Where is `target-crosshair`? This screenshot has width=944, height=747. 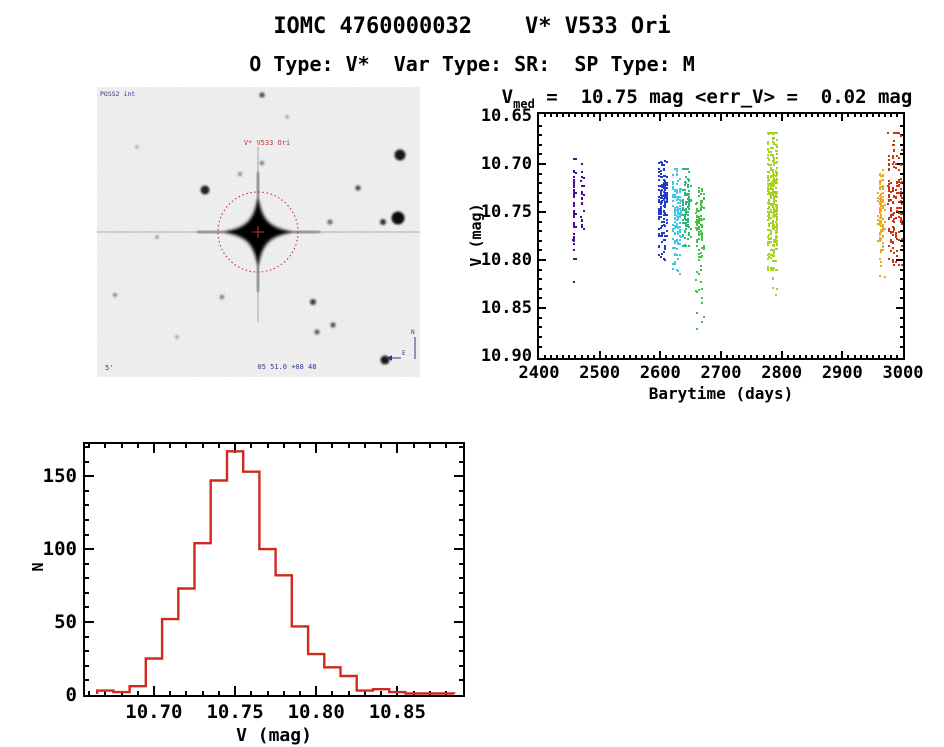 target-crosshair is located at coordinates (258, 232).